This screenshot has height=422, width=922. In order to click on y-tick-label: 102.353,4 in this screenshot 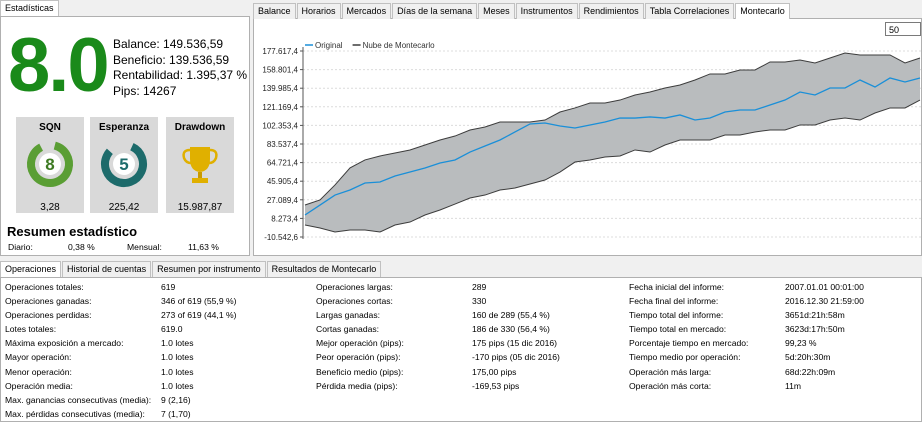, I will do `click(280, 125)`.